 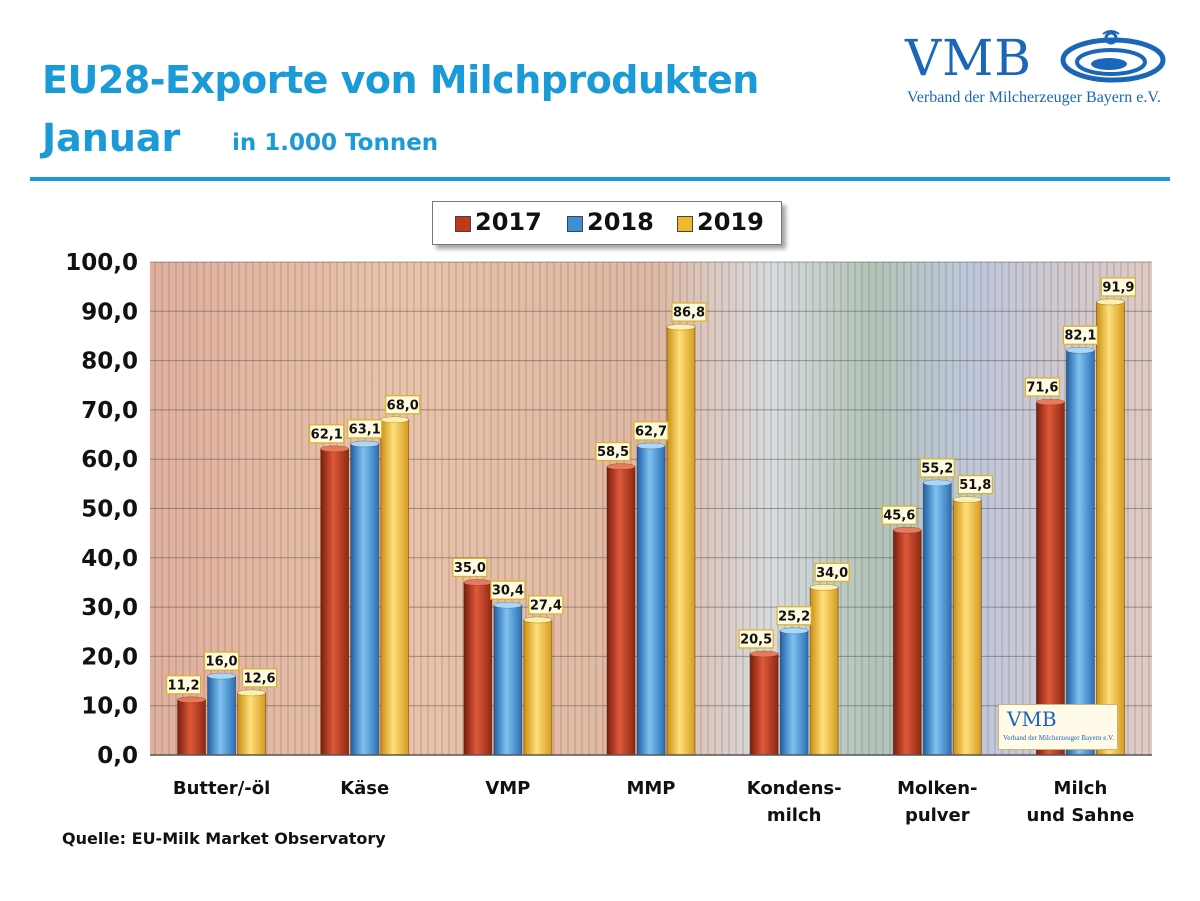 I want to click on data-label: 86,8, so click(x=689, y=313).